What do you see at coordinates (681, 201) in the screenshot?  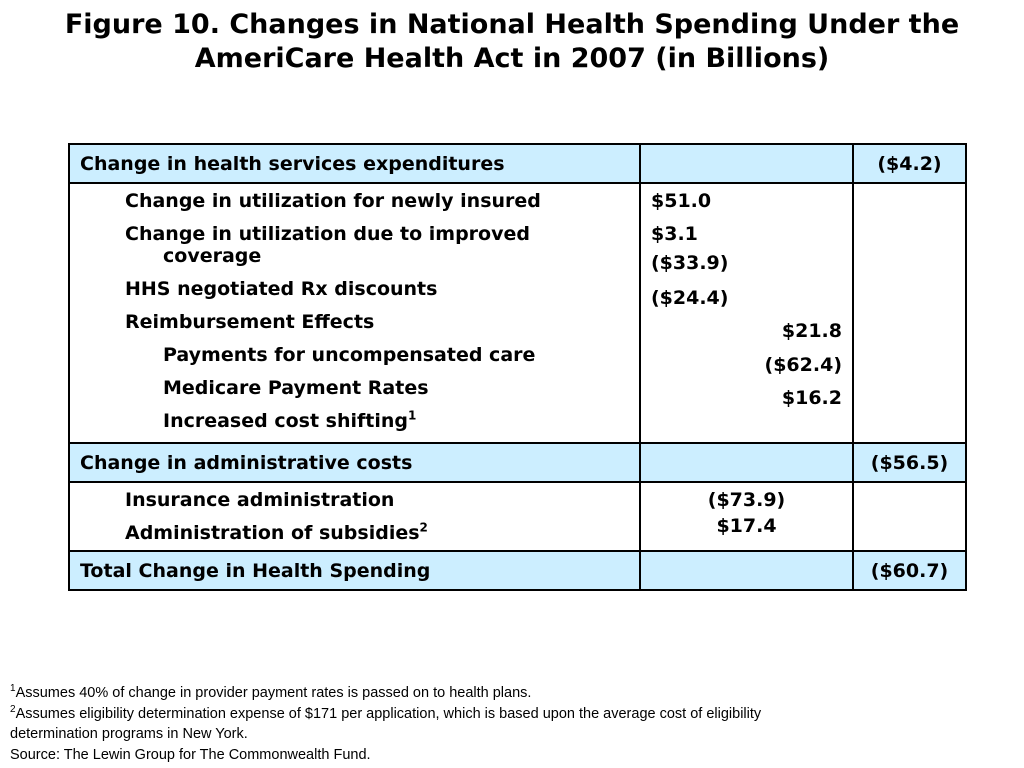 I see `list-item-value: $51.0` at bounding box center [681, 201].